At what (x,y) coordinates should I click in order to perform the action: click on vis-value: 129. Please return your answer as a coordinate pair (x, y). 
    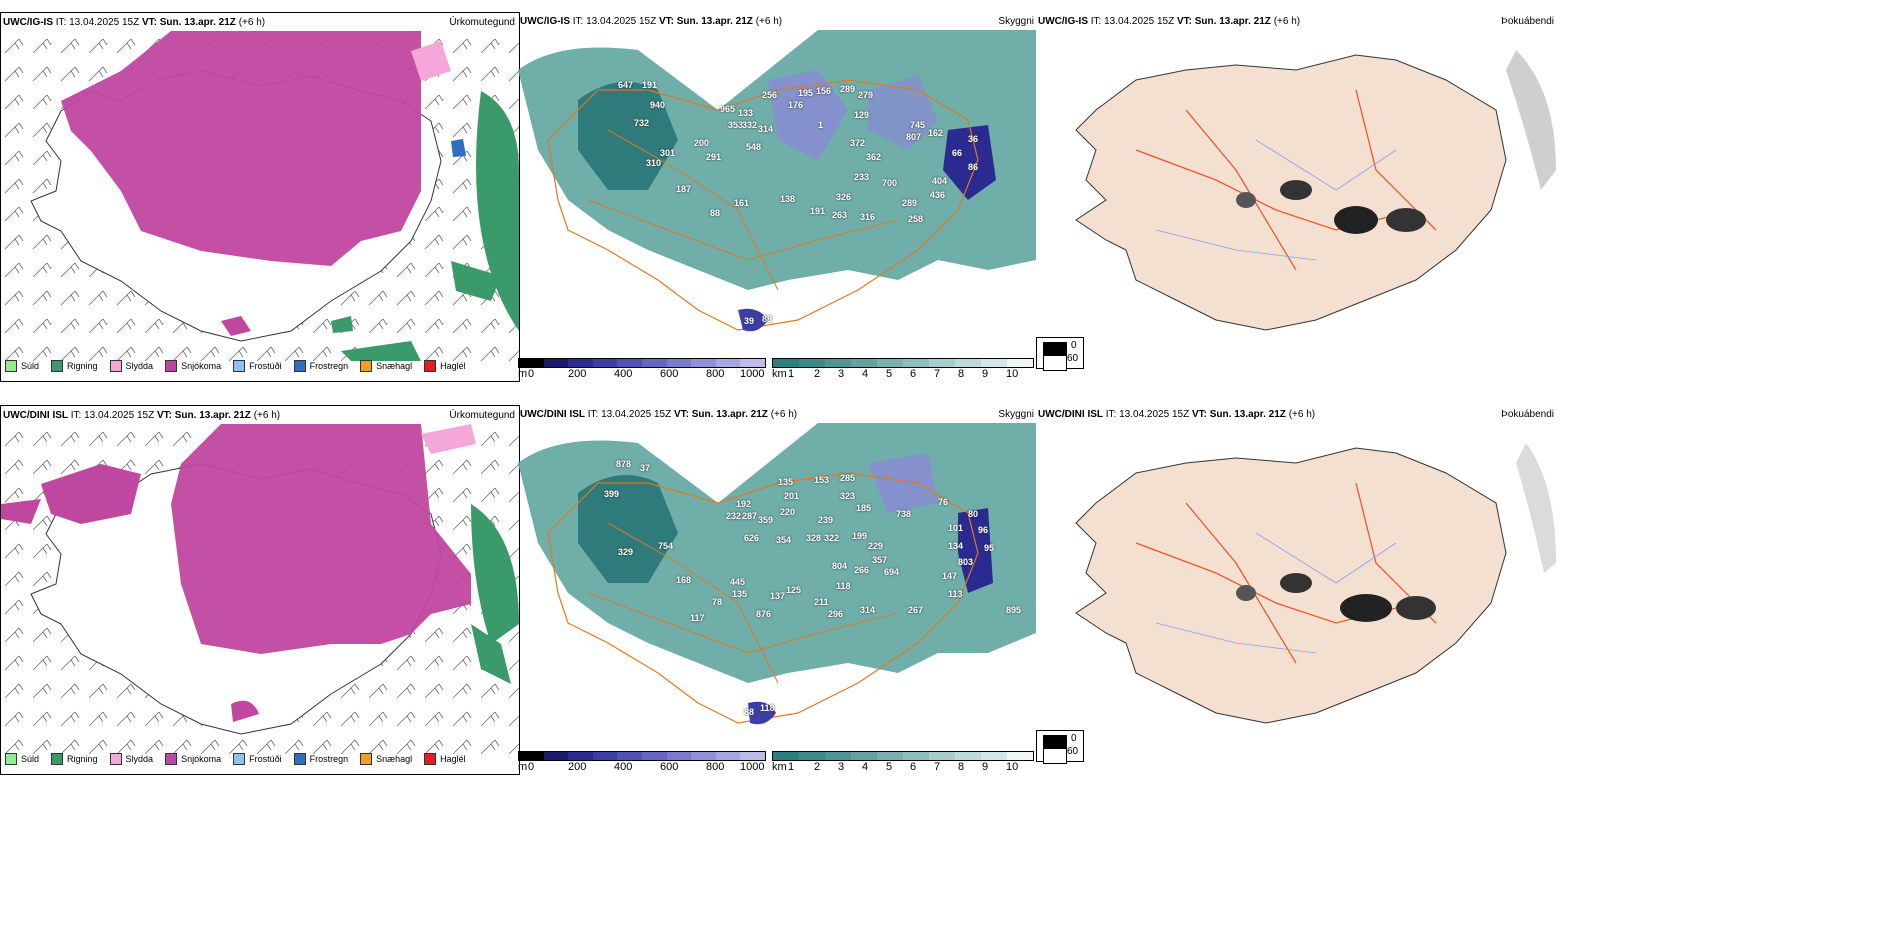
    Looking at the image, I should click on (862, 115).